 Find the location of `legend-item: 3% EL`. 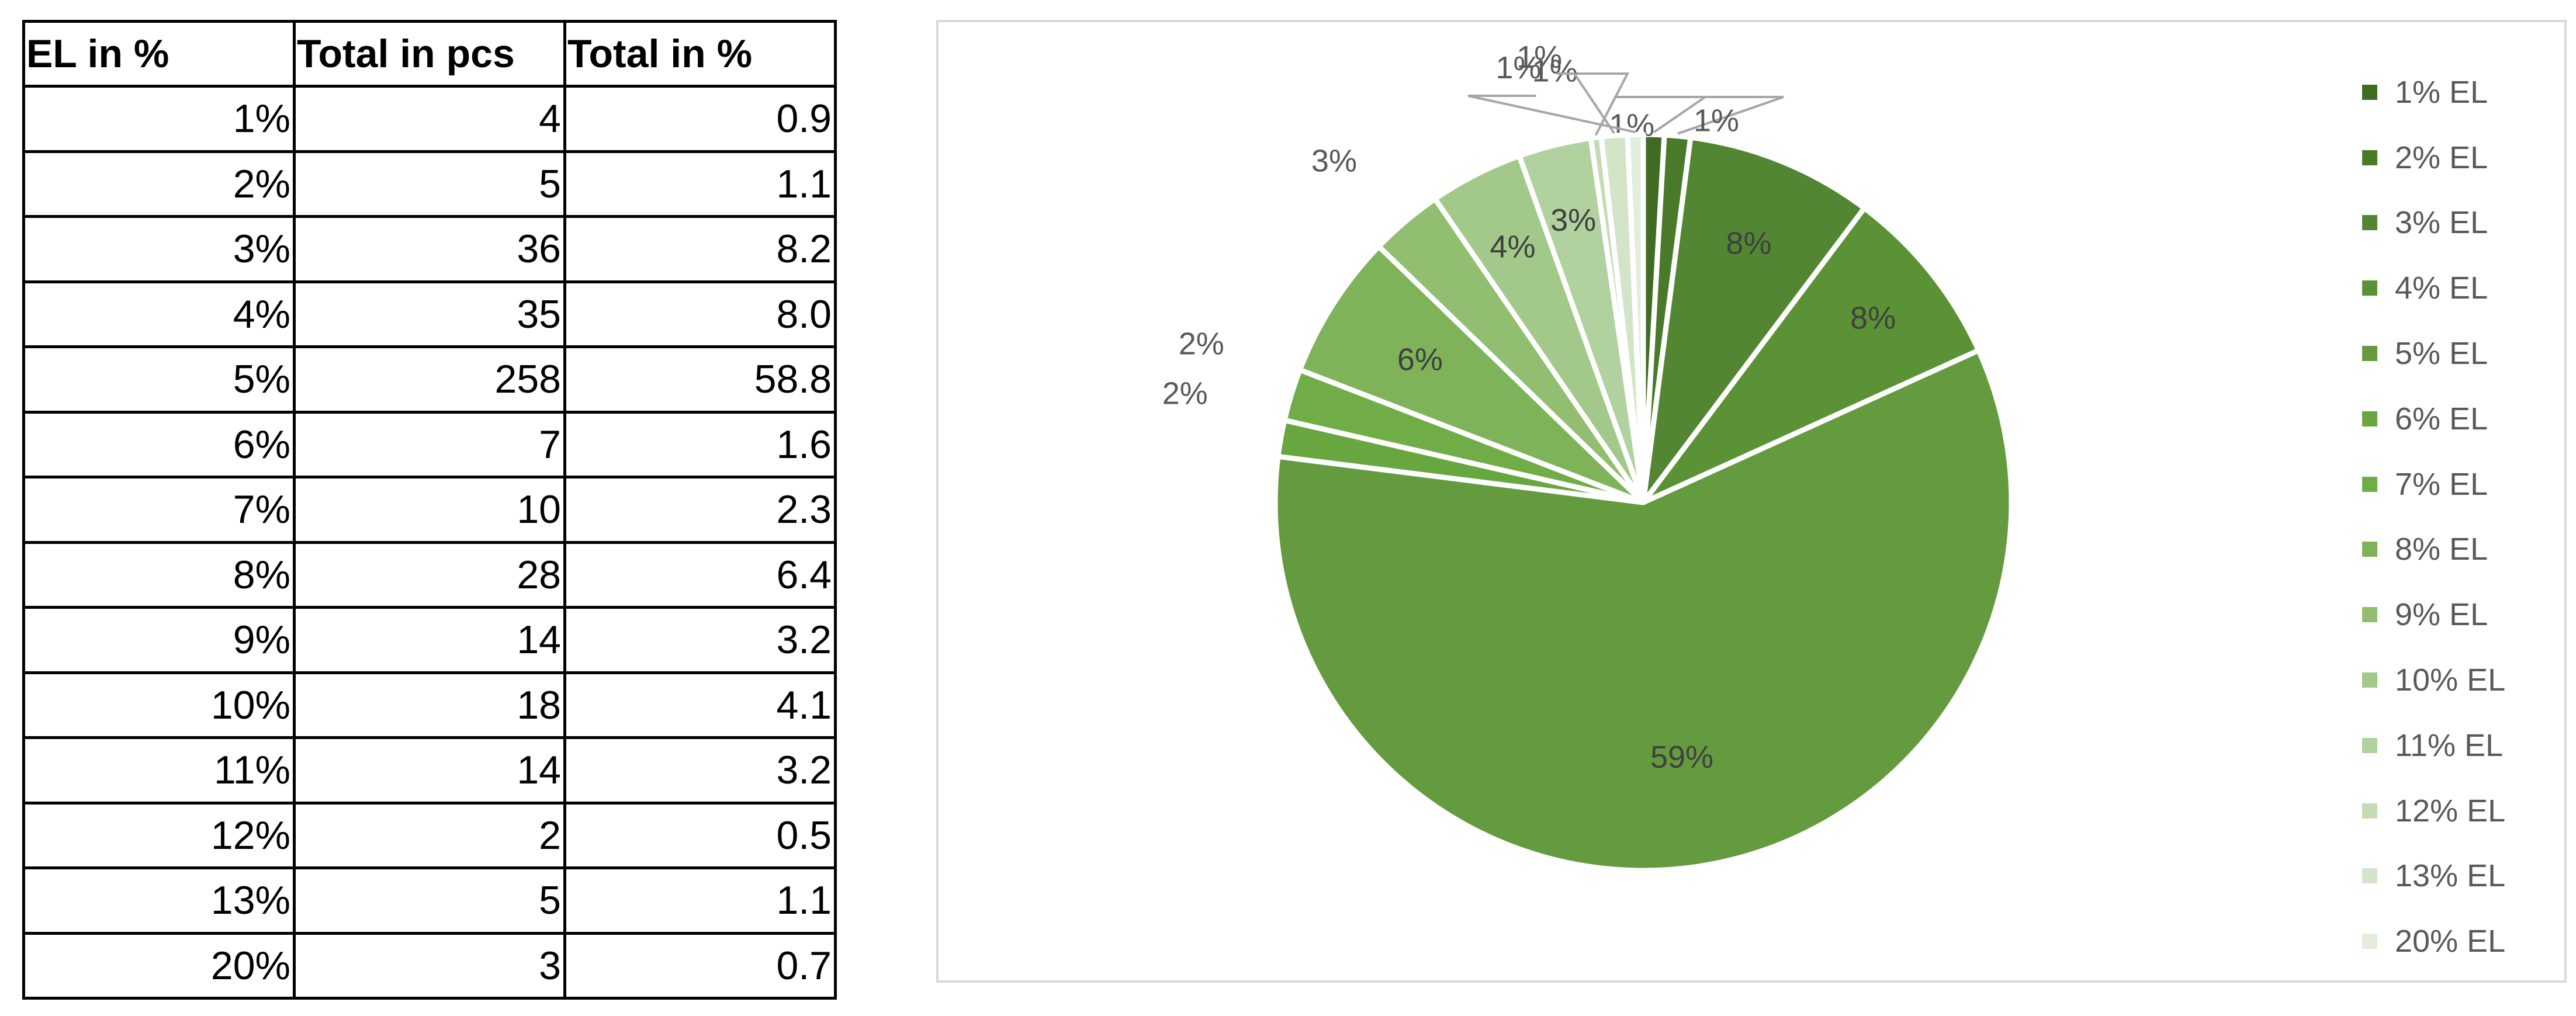

legend-item: 3% EL is located at coordinates (2433, 223).